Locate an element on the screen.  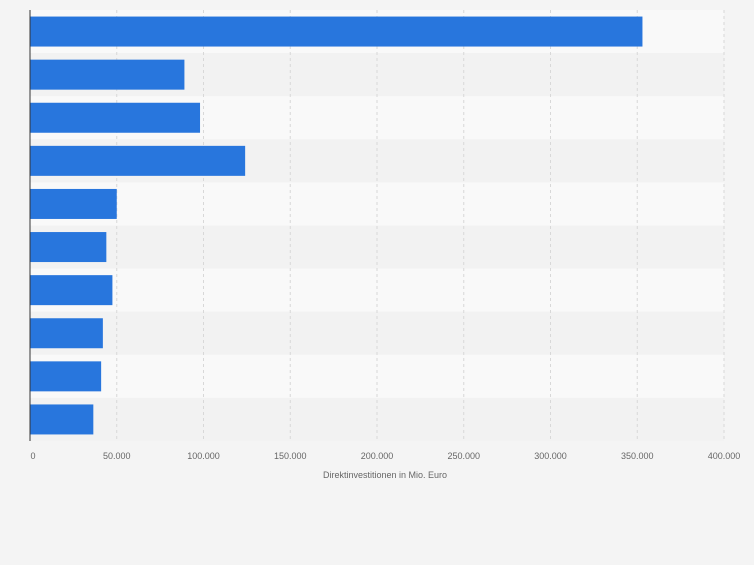
x-tick-label: 0 is located at coordinates (32, 456).